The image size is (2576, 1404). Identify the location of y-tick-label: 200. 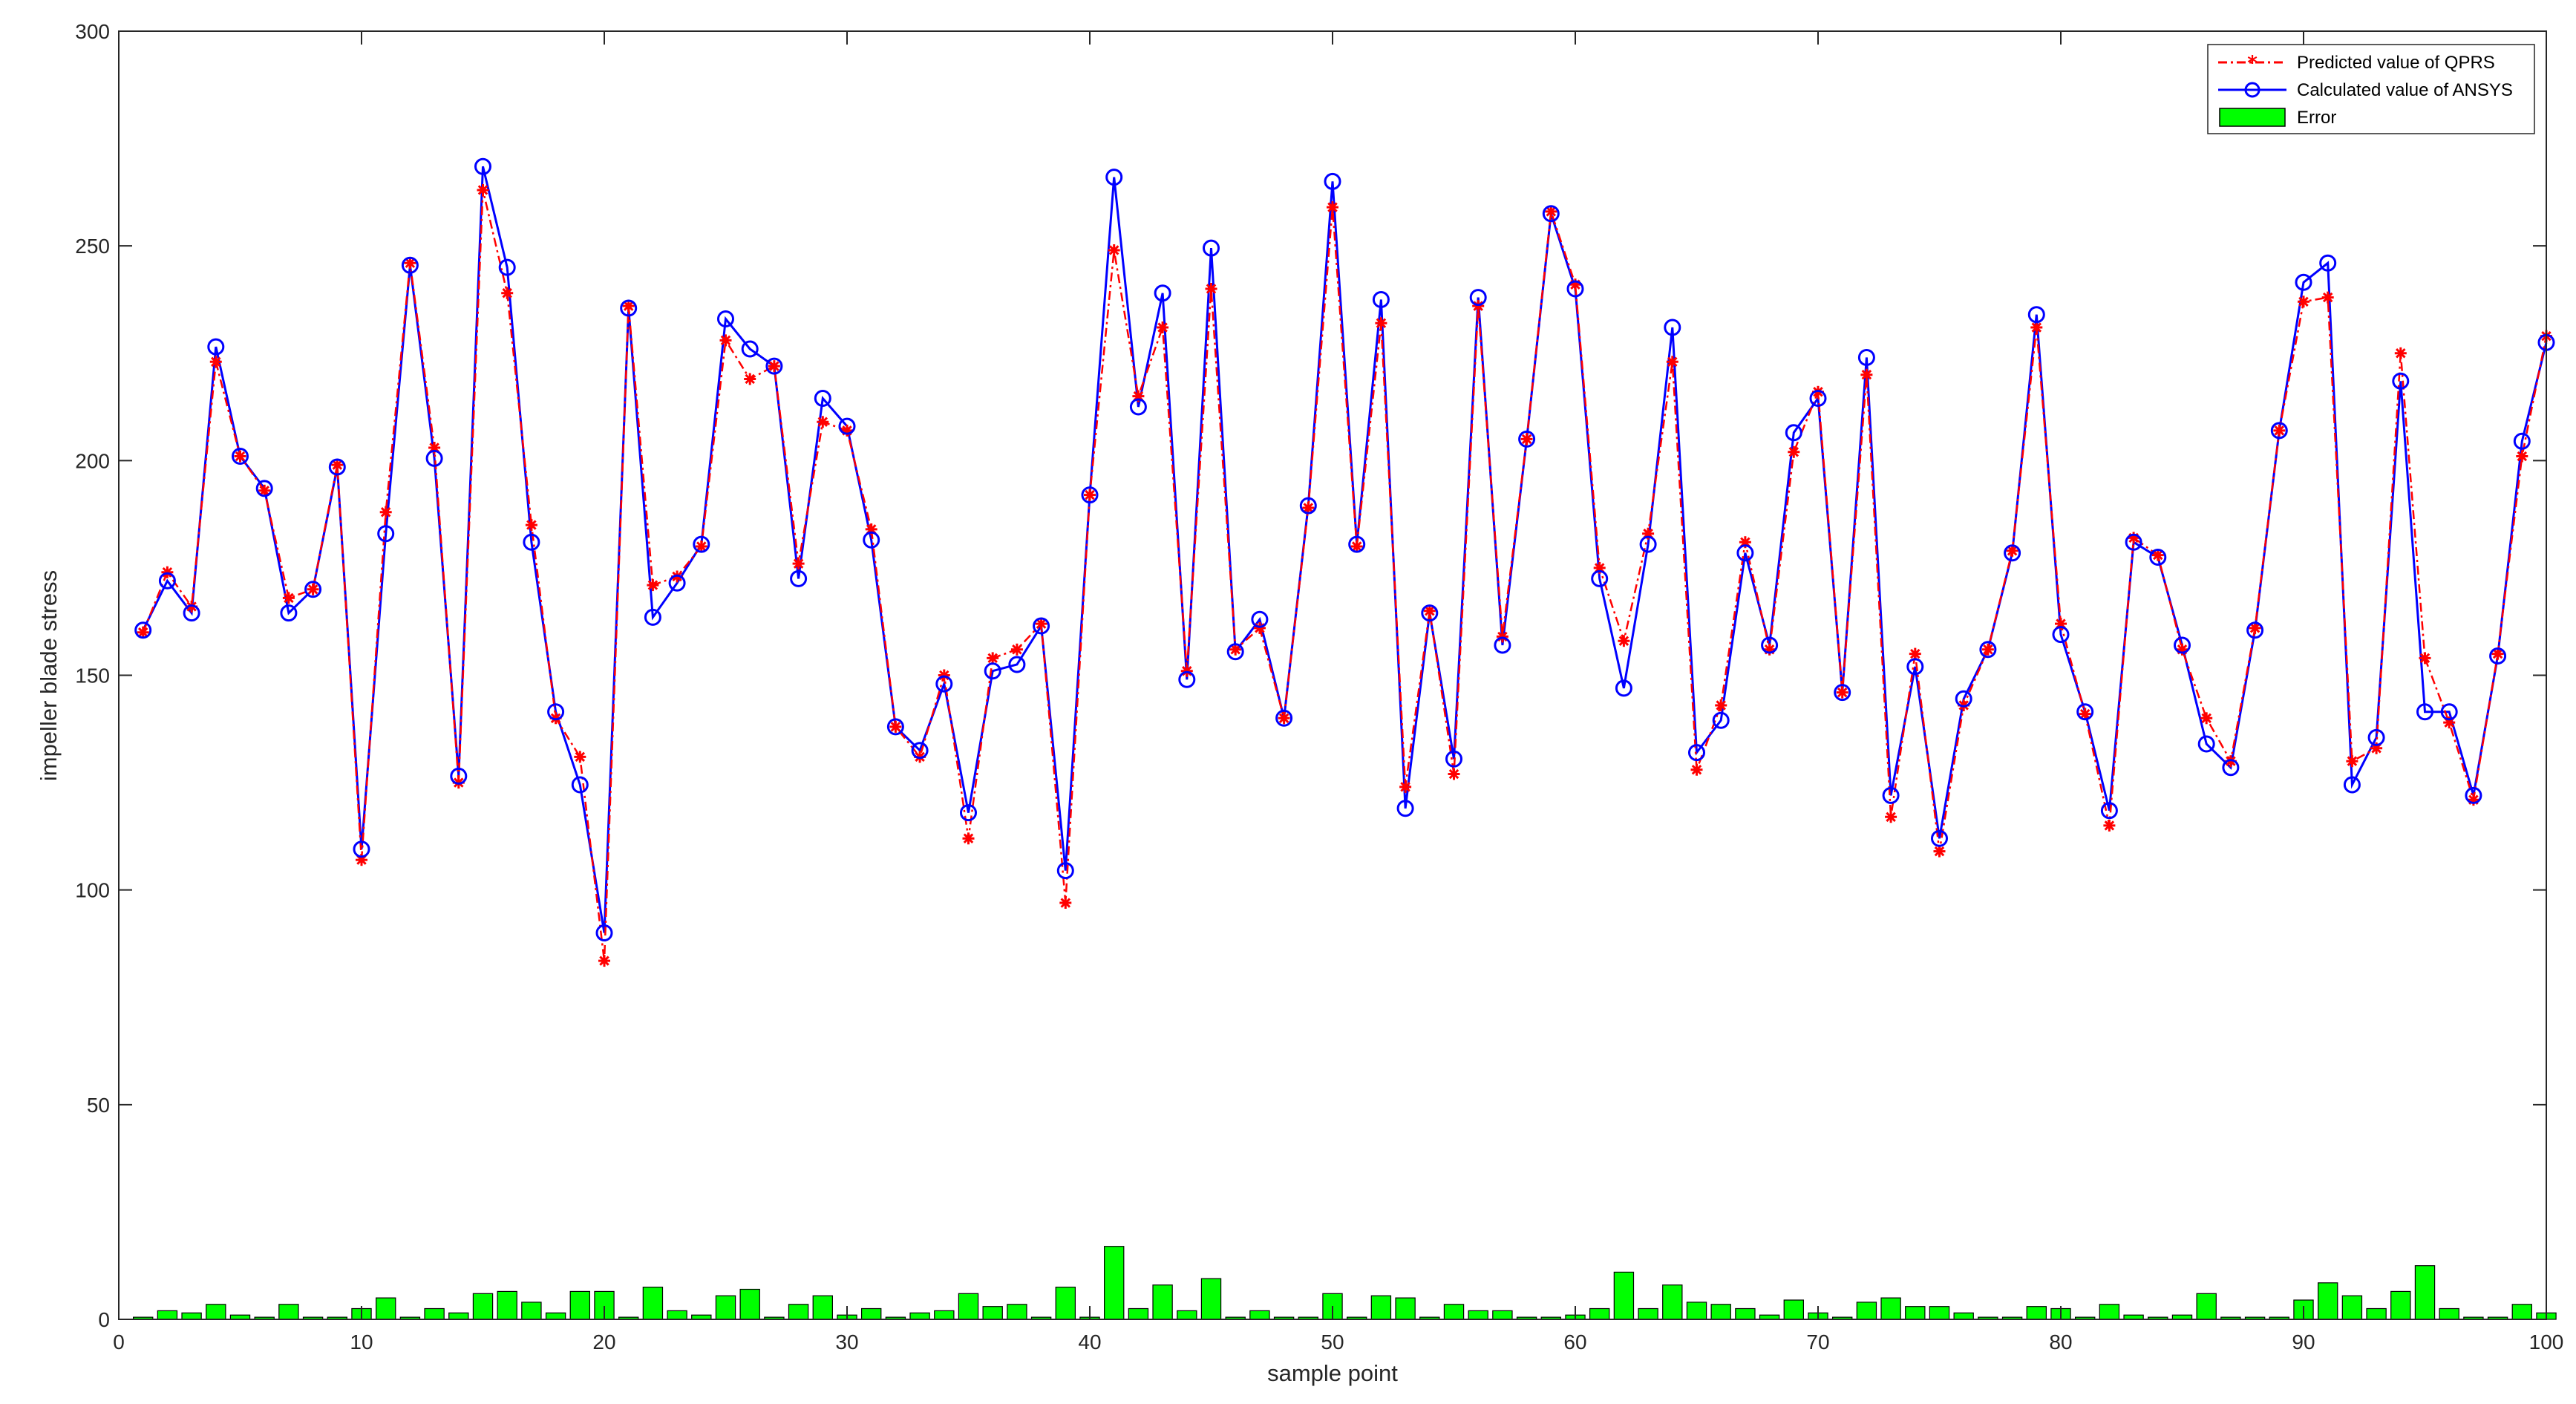
(92, 460).